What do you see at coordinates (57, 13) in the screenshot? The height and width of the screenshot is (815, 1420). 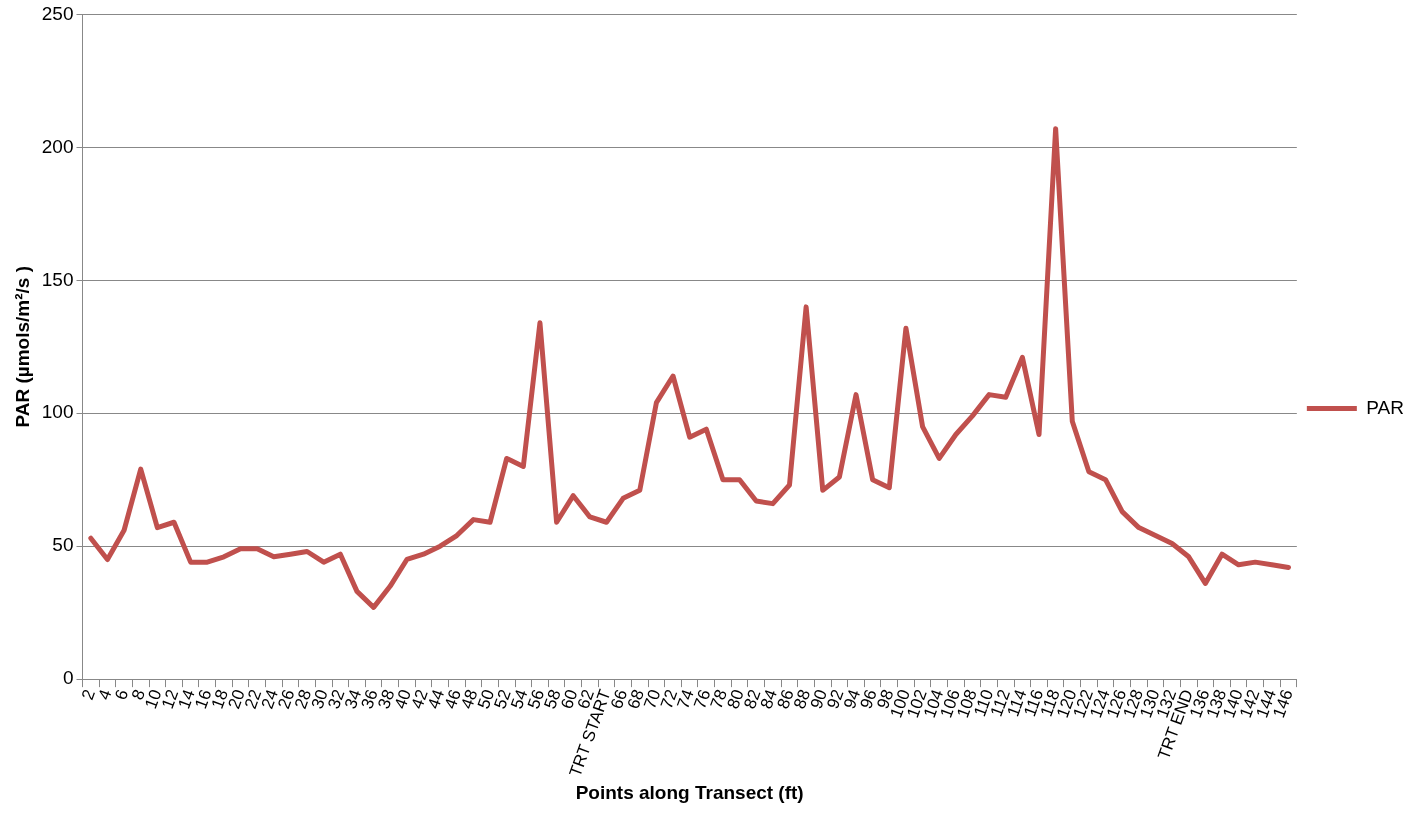 I see `y-tick-label: 250` at bounding box center [57, 13].